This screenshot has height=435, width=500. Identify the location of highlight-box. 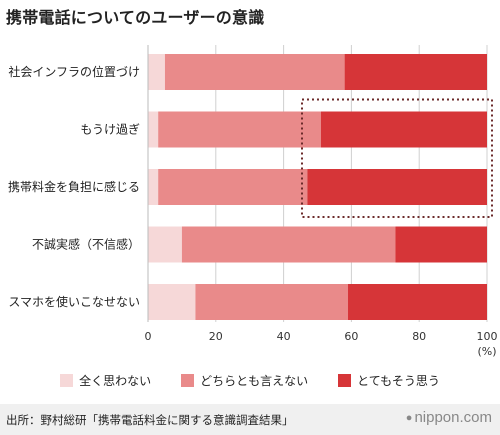
(397, 158).